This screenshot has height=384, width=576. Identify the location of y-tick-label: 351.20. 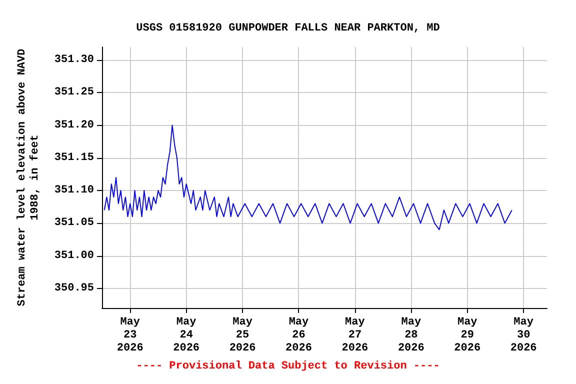
(74, 125).